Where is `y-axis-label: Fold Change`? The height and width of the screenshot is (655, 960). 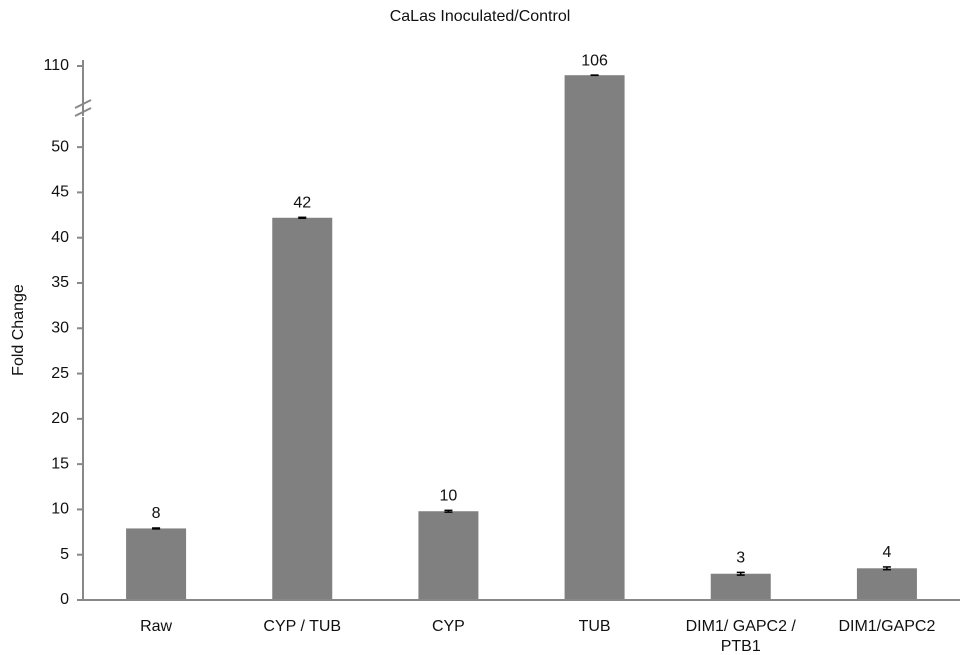
y-axis-label: Fold Change is located at coordinates (18, 330).